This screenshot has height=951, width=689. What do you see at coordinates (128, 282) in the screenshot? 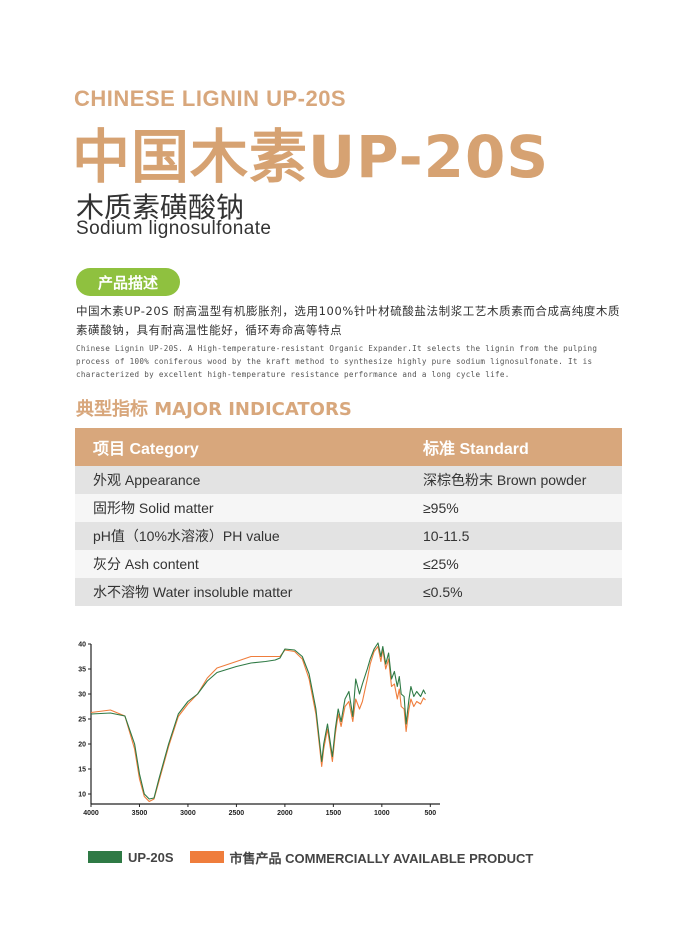
I see `description-badge: 产品描述` at bounding box center [128, 282].